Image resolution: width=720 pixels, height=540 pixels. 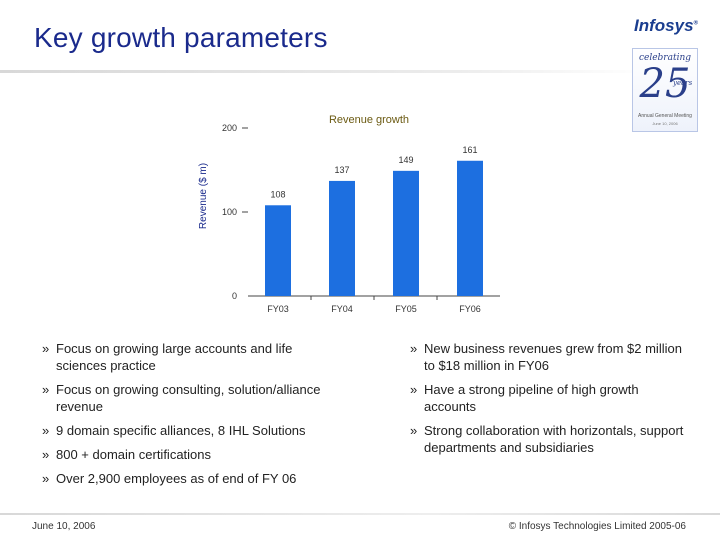 I want to click on y-tick-label: 200, so click(x=229, y=128).